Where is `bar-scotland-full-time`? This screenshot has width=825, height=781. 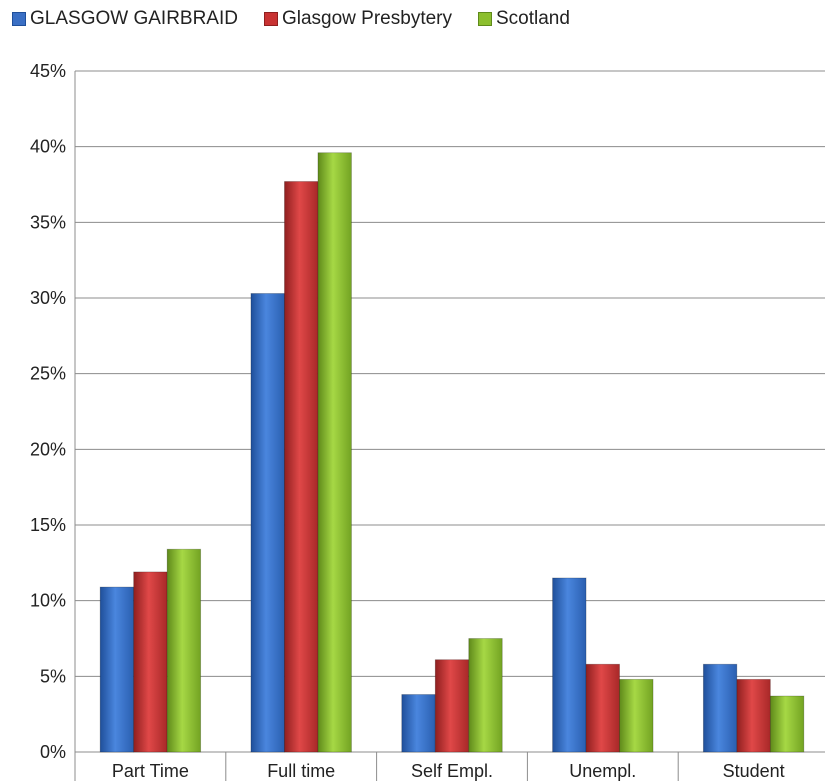
bar-scotland-full-time is located at coordinates (334, 452).